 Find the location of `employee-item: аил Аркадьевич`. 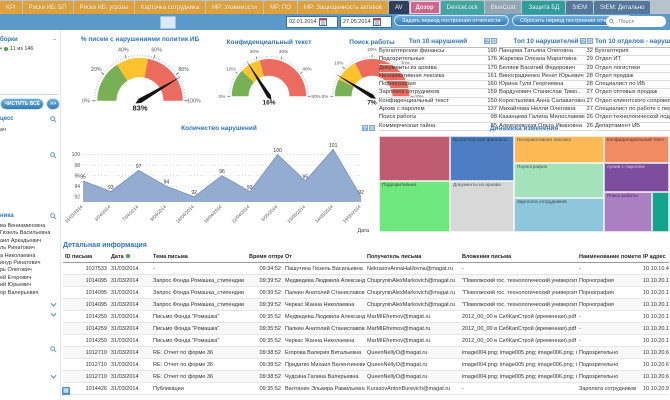

employee-item: аил Аркадьевич is located at coordinates (21, 240).